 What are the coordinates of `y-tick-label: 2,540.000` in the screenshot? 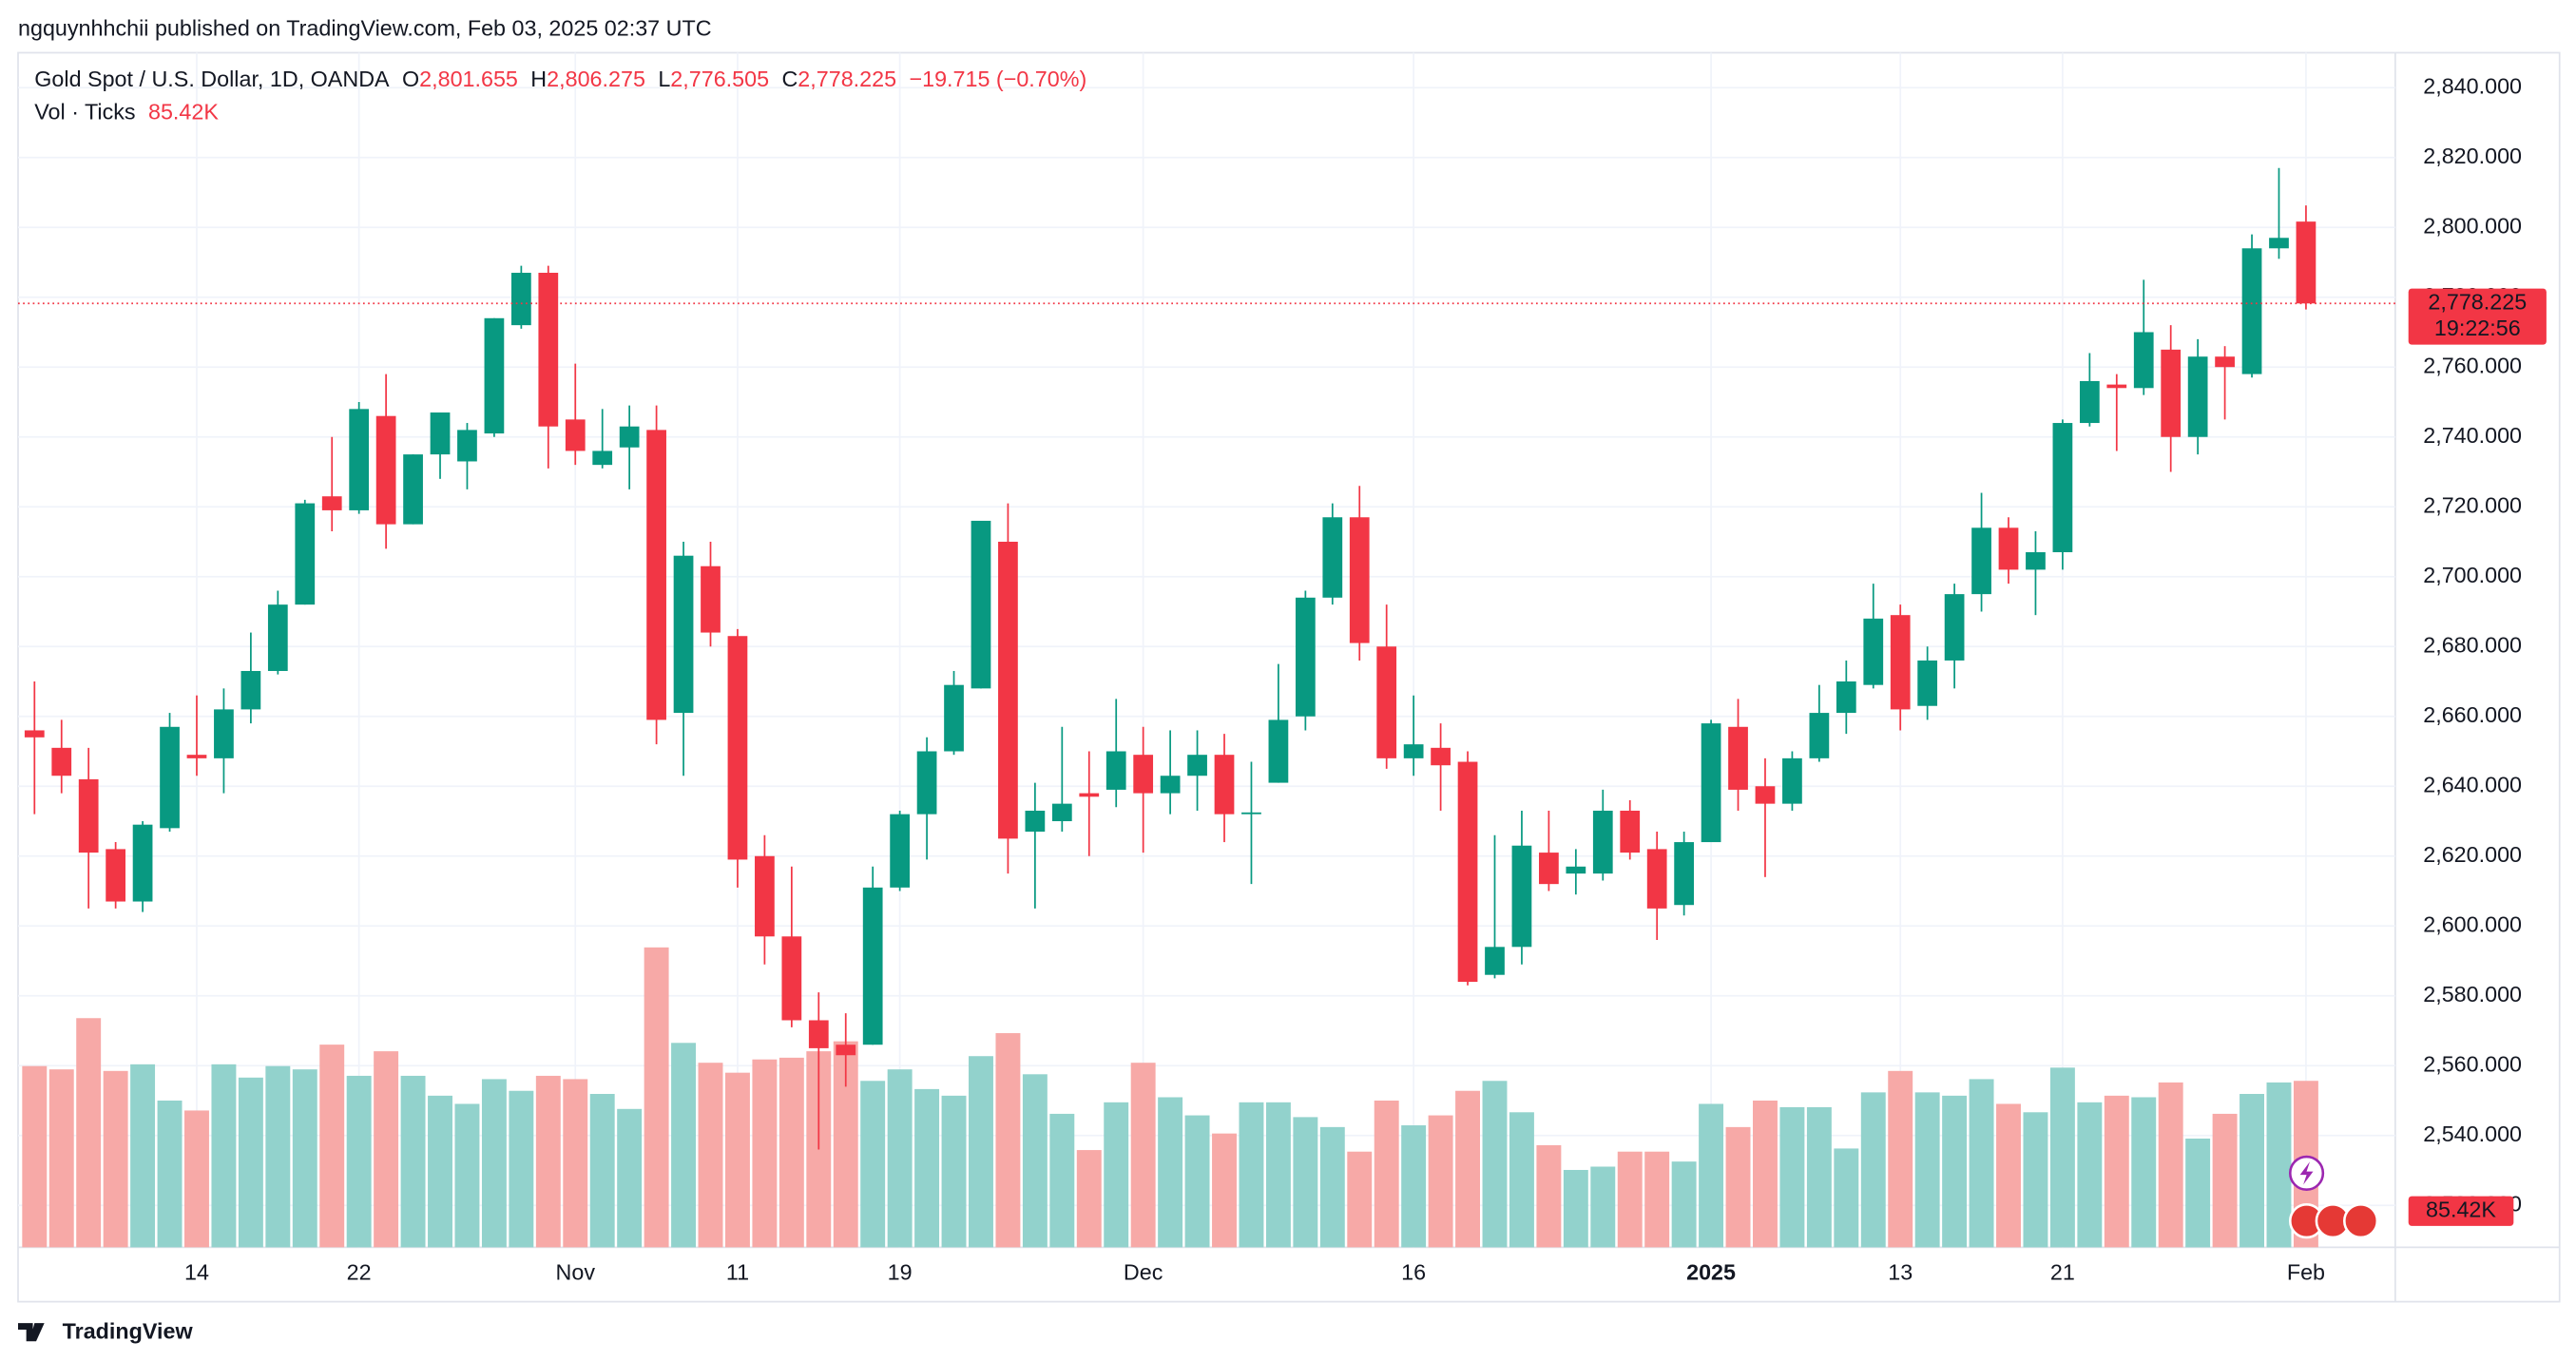 It's located at (2472, 1133).